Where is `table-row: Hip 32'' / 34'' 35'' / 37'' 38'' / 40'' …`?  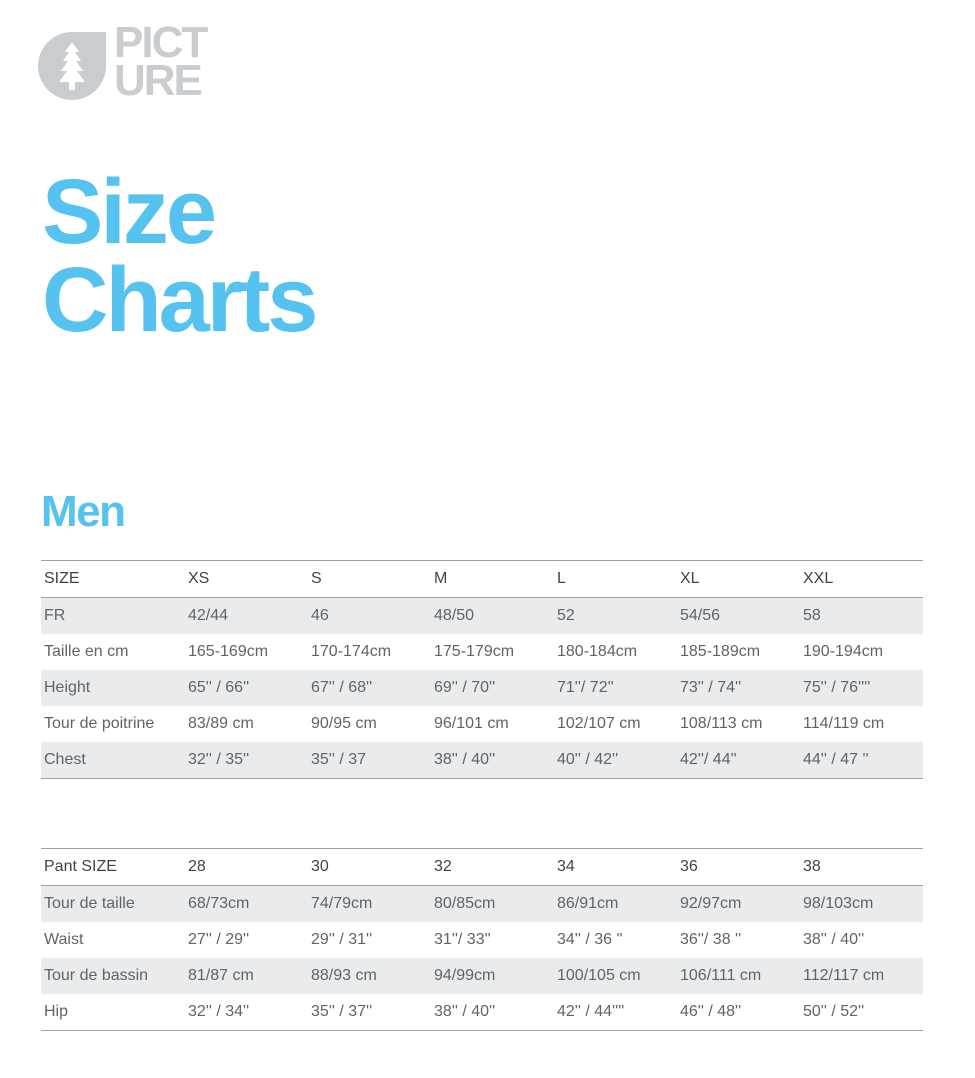 table-row: Hip 32'' / 34'' 35'' / 37'' 38'' / 40'' … is located at coordinates (482, 1012).